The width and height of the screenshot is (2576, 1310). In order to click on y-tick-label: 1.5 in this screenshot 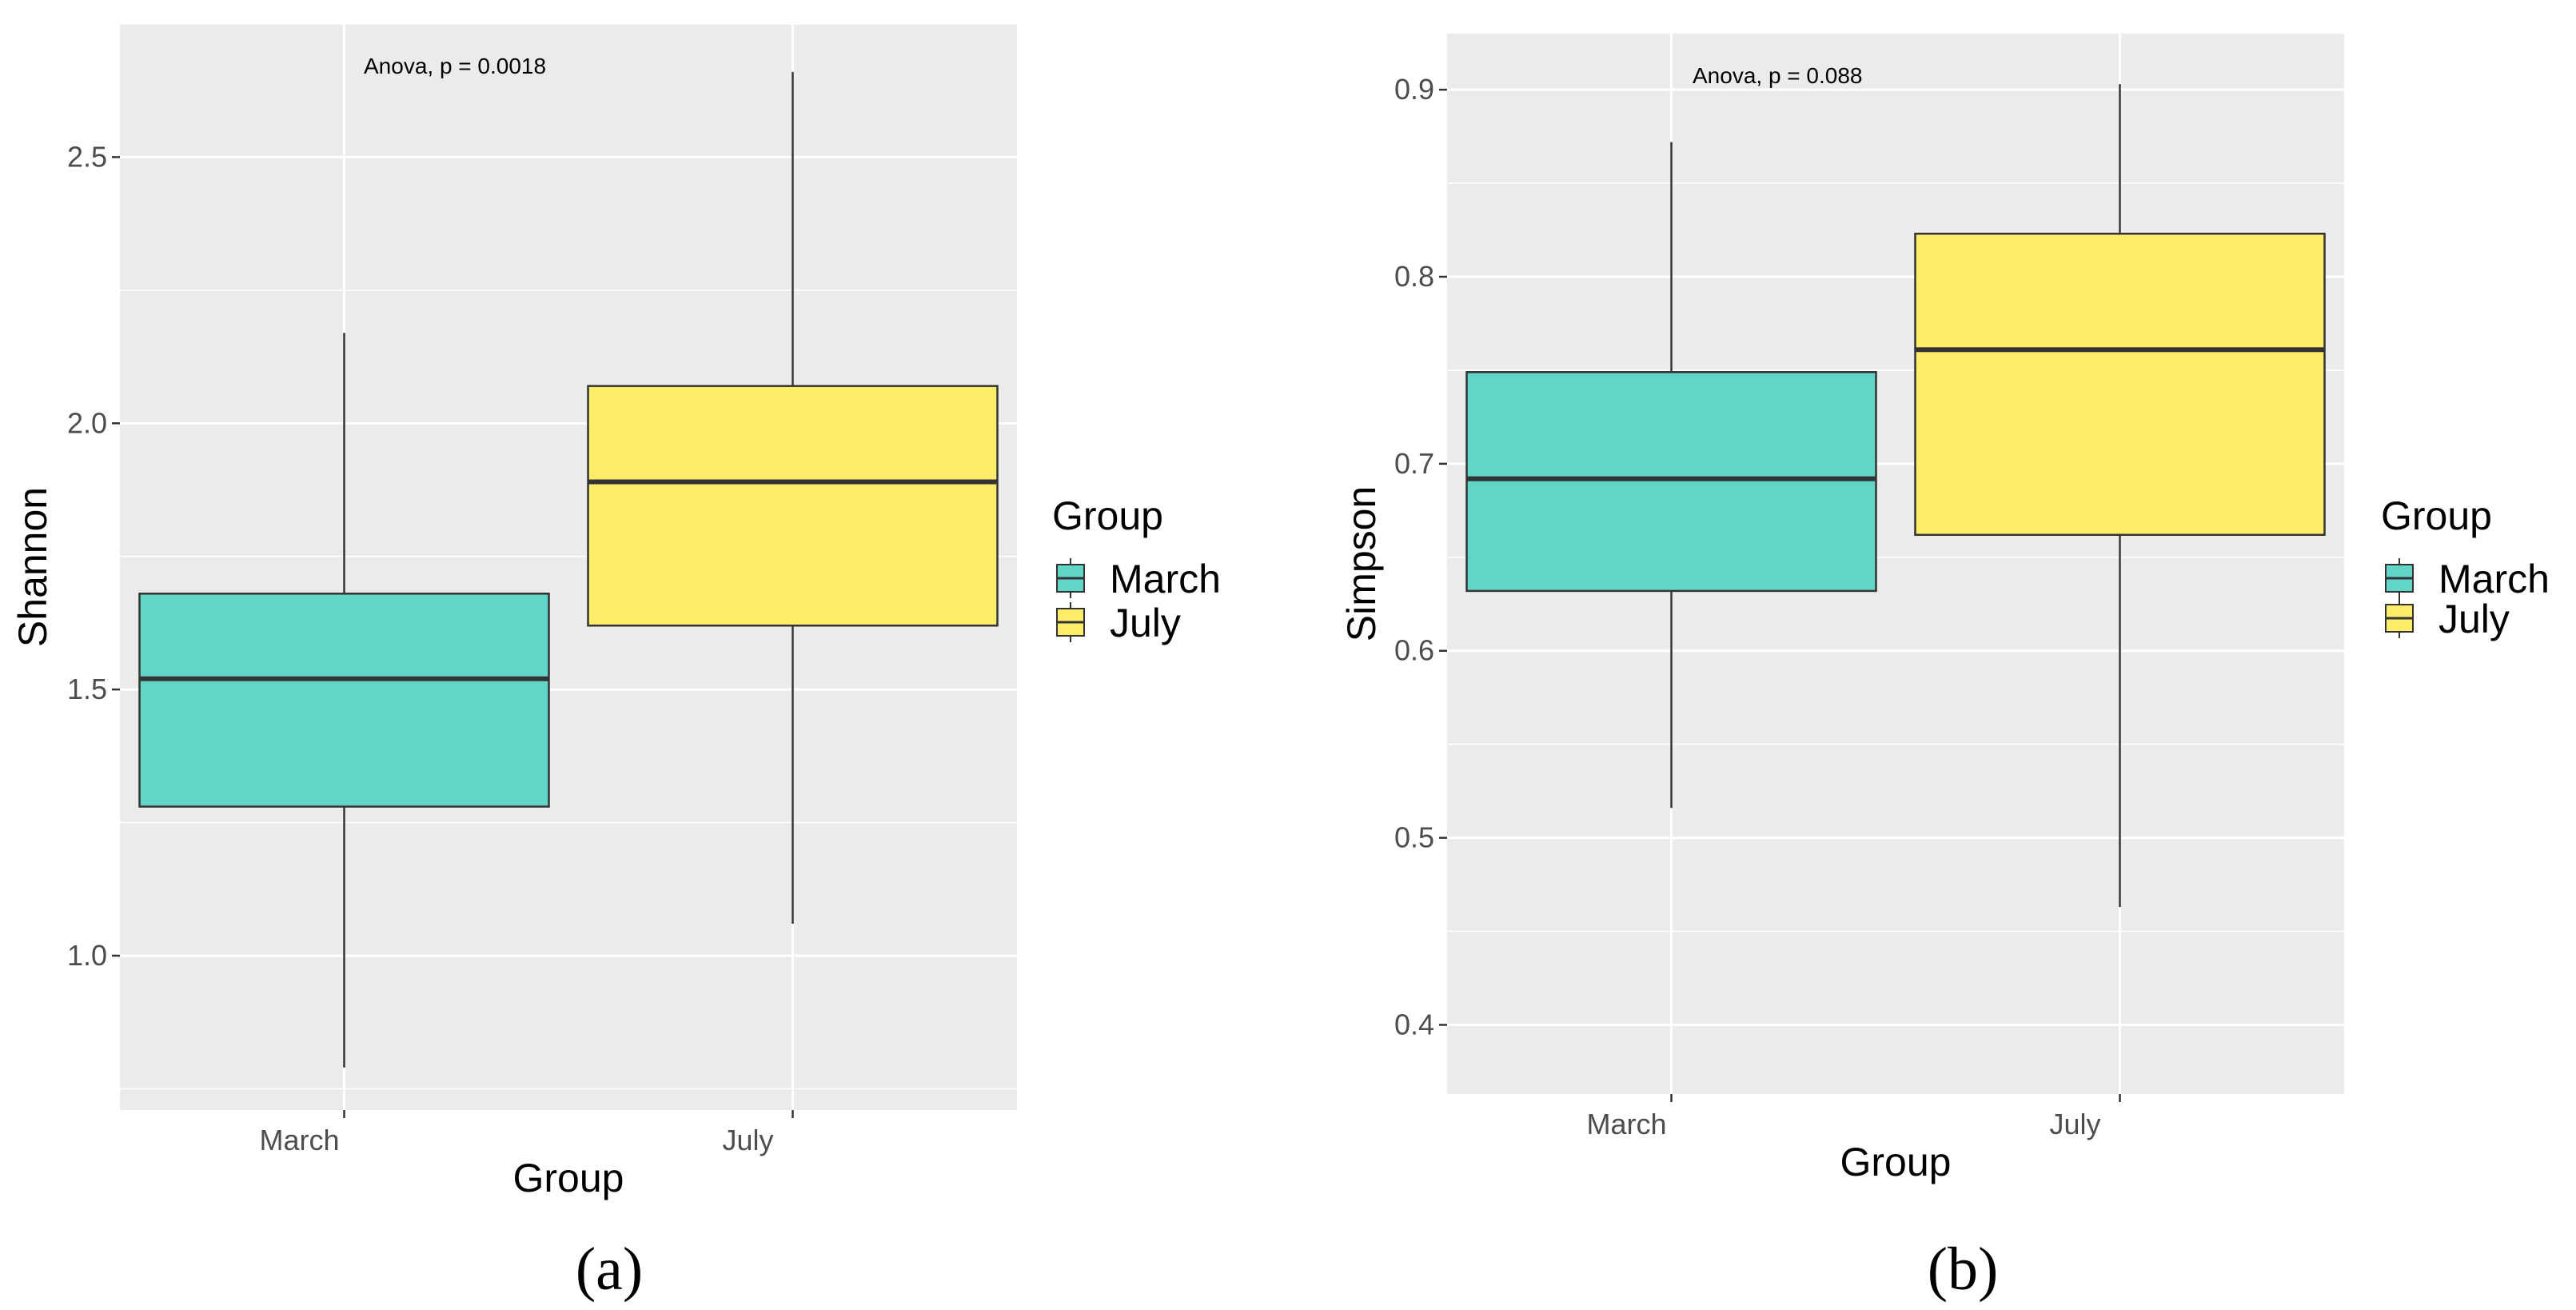, I will do `click(87, 689)`.